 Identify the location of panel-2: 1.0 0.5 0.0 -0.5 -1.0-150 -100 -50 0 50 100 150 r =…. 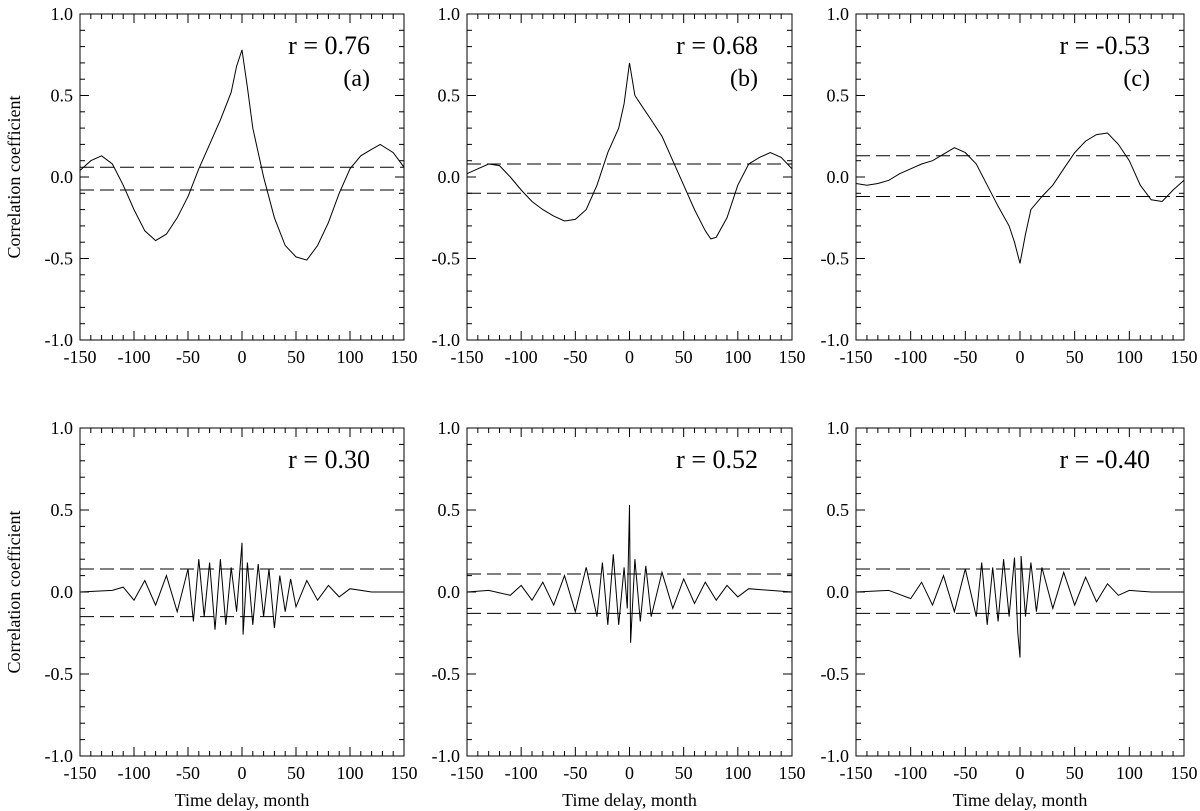
(619, 185).